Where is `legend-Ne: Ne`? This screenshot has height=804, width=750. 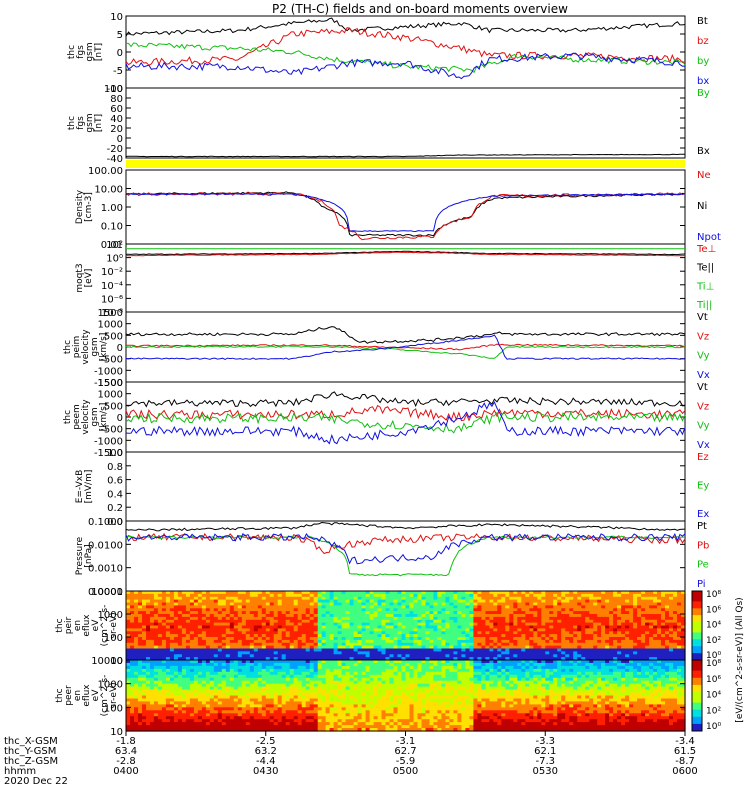
legend-Ne: Ne is located at coordinates (704, 175).